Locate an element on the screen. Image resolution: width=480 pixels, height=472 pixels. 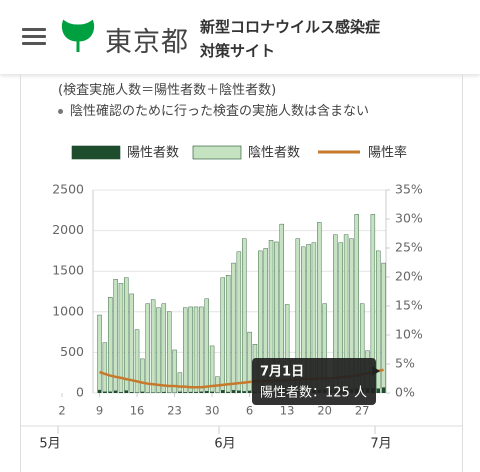
tooltip-text: 陽性者数：125 人 is located at coordinates (313, 393).